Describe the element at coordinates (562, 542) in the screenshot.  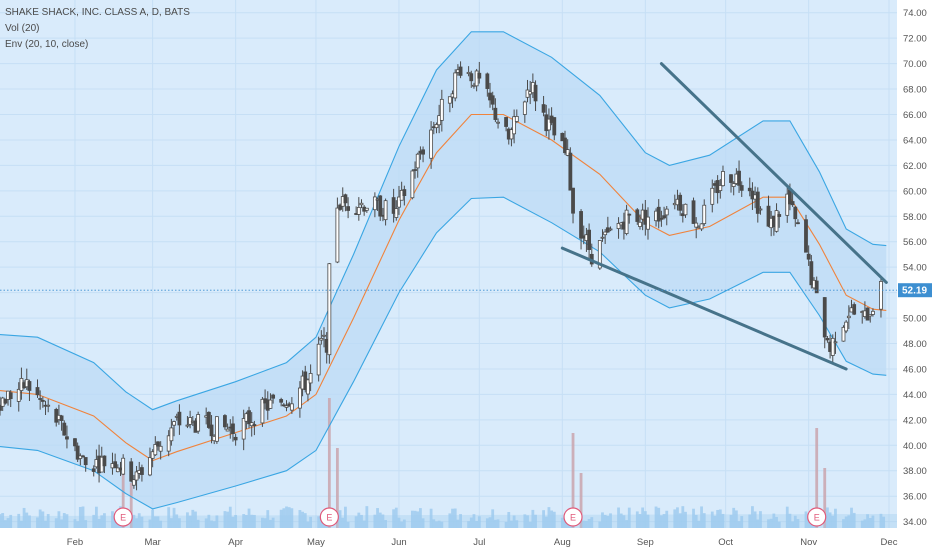
I see `x-tick-label: Aug` at that location.